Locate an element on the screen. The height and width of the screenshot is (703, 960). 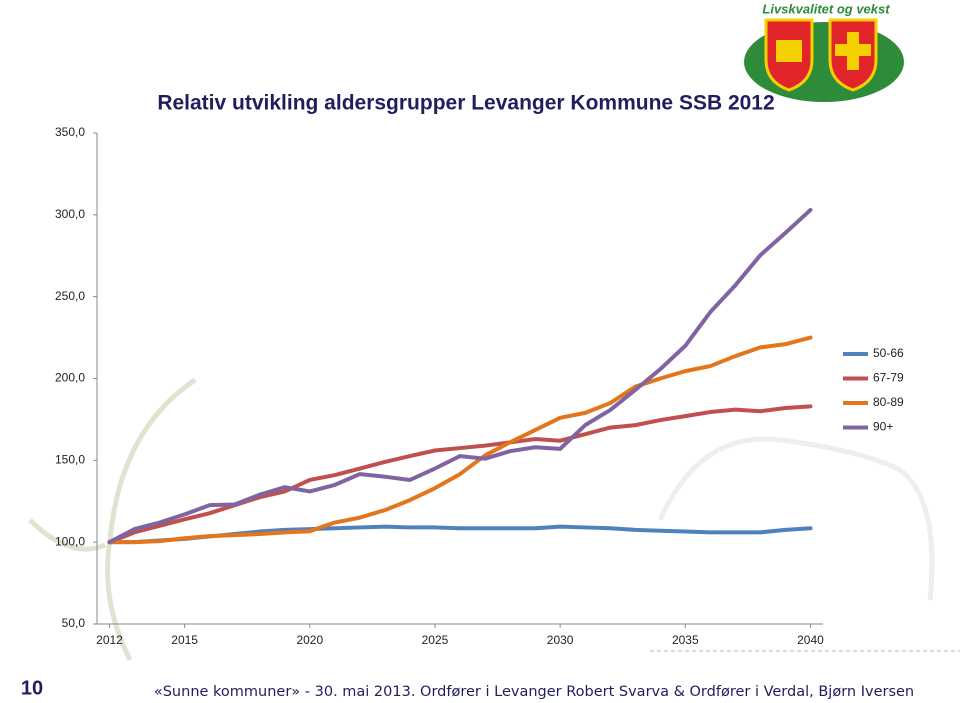
y-tick-label: 300,0 is located at coordinates (70, 214).